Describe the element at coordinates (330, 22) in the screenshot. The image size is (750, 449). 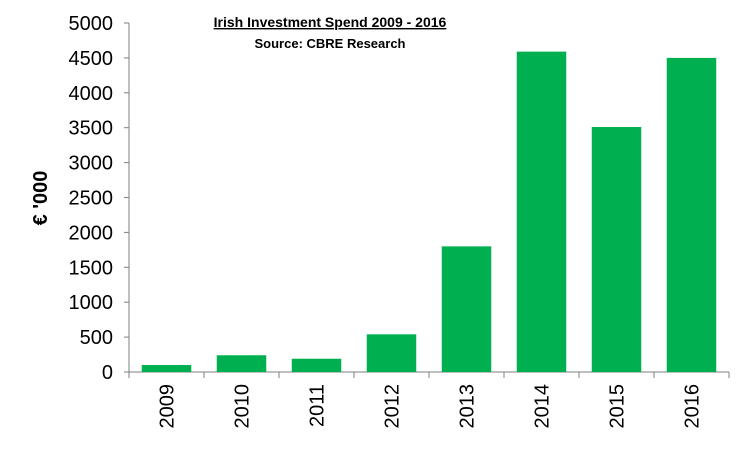
I see `chart-title: Irish Investment Spend 2009 - 2016` at that location.